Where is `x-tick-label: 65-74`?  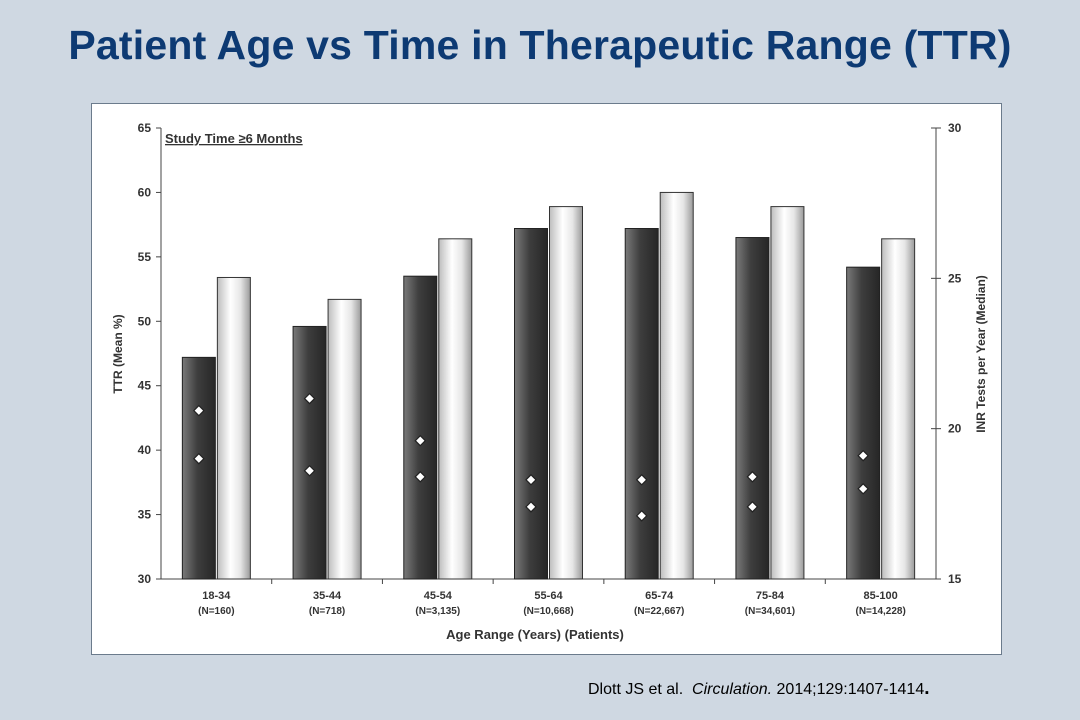 x-tick-label: 65-74 is located at coordinates (659, 596).